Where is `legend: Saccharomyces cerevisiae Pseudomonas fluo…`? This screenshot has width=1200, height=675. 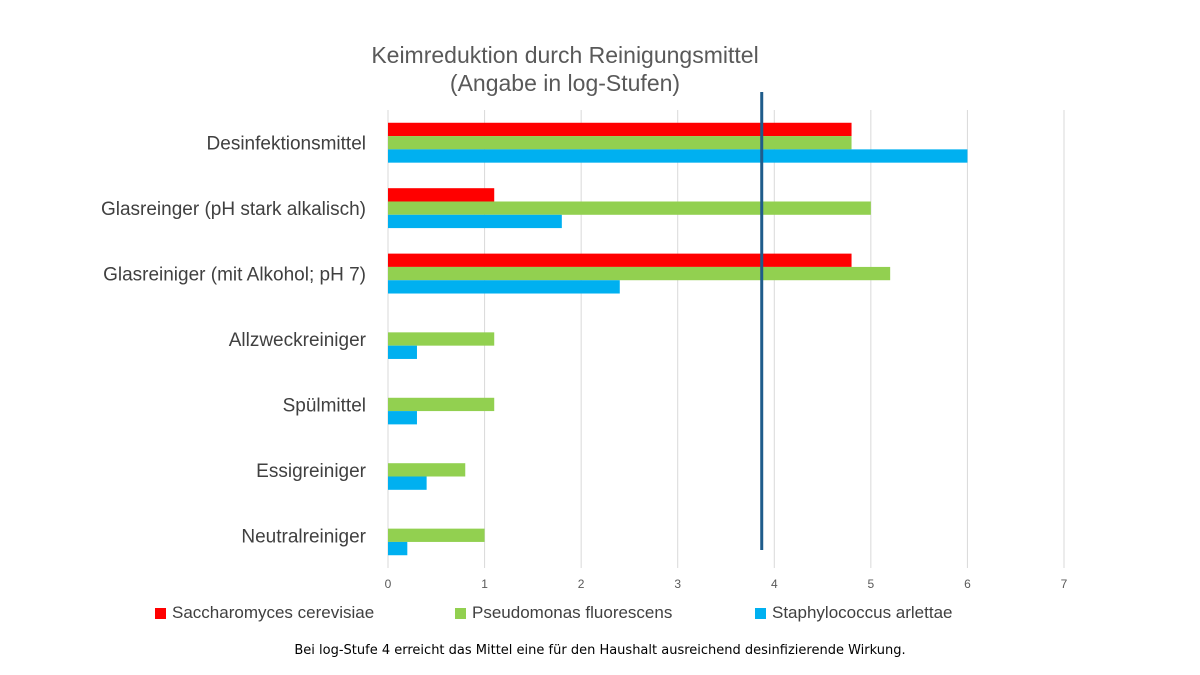
legend: Saccharomyces cerevisiae Pseudomonas fluo… is located at coordinates (605, 614).